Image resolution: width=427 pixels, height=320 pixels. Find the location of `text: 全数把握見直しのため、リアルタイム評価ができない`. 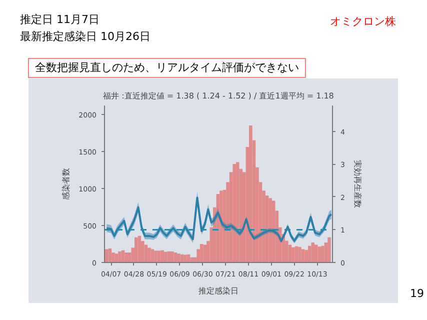

text: 全数把握見直しのため、リアルタイム評価ができない is located at coordinates (167, 68).